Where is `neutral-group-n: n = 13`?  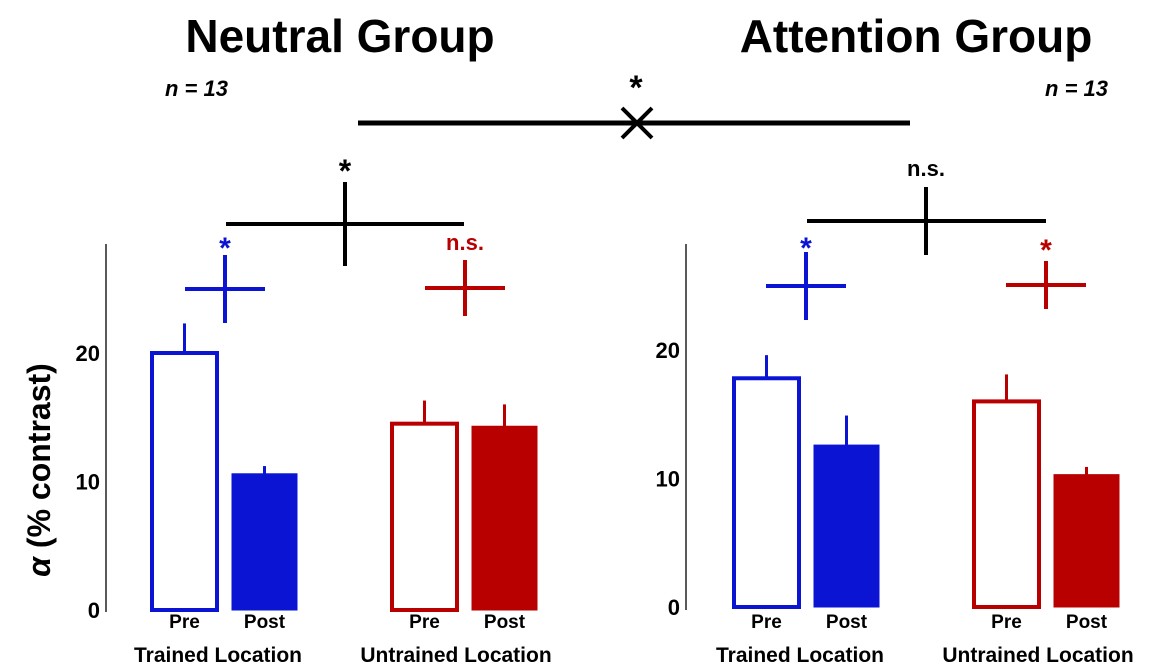
neutral-group-n: n = 13 is located at coordinates (196, 88).